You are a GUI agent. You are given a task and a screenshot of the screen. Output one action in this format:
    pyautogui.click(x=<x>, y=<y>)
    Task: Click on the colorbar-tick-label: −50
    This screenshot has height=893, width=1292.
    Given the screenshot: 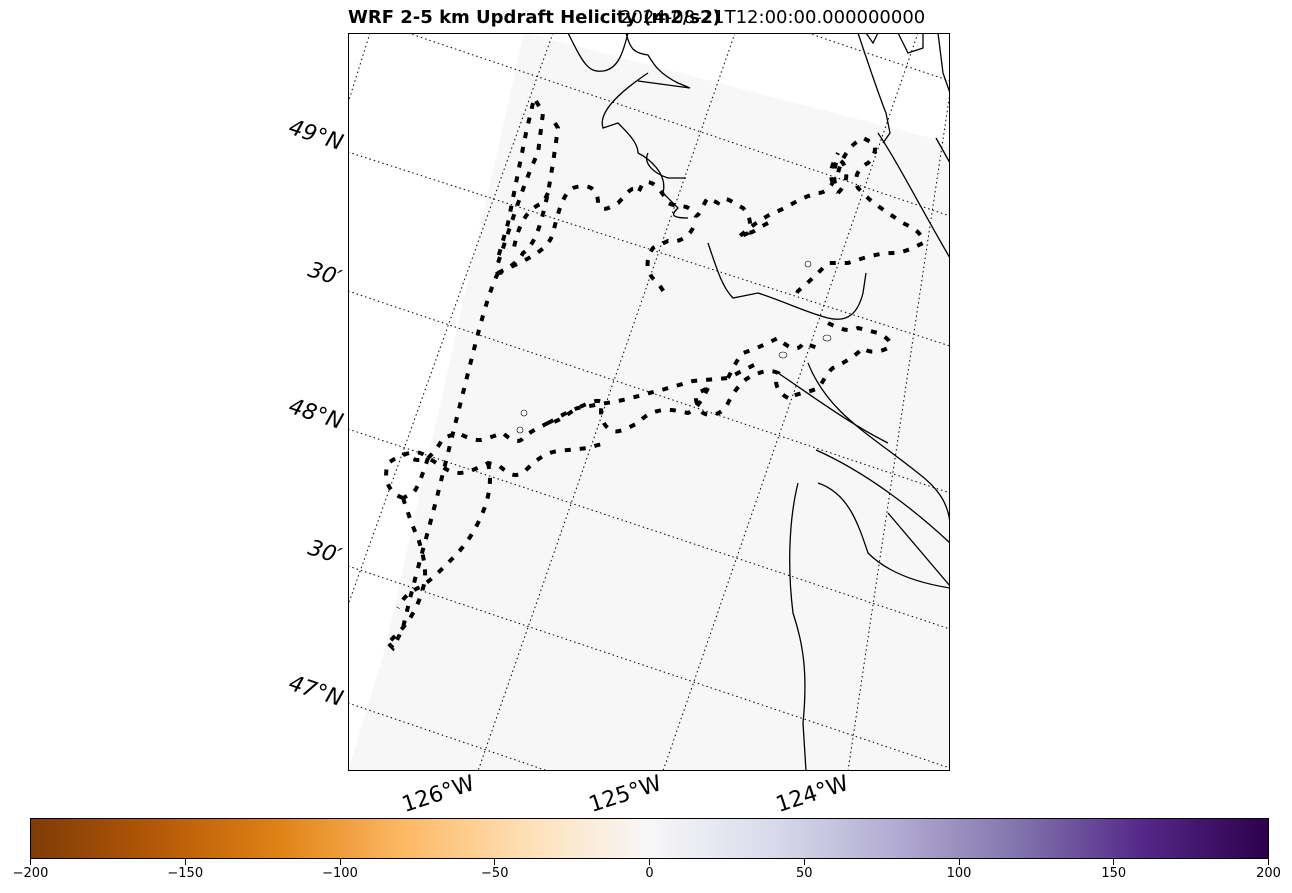 What is the action you would take?
    pyautogui.click(x=495, y=873)
    